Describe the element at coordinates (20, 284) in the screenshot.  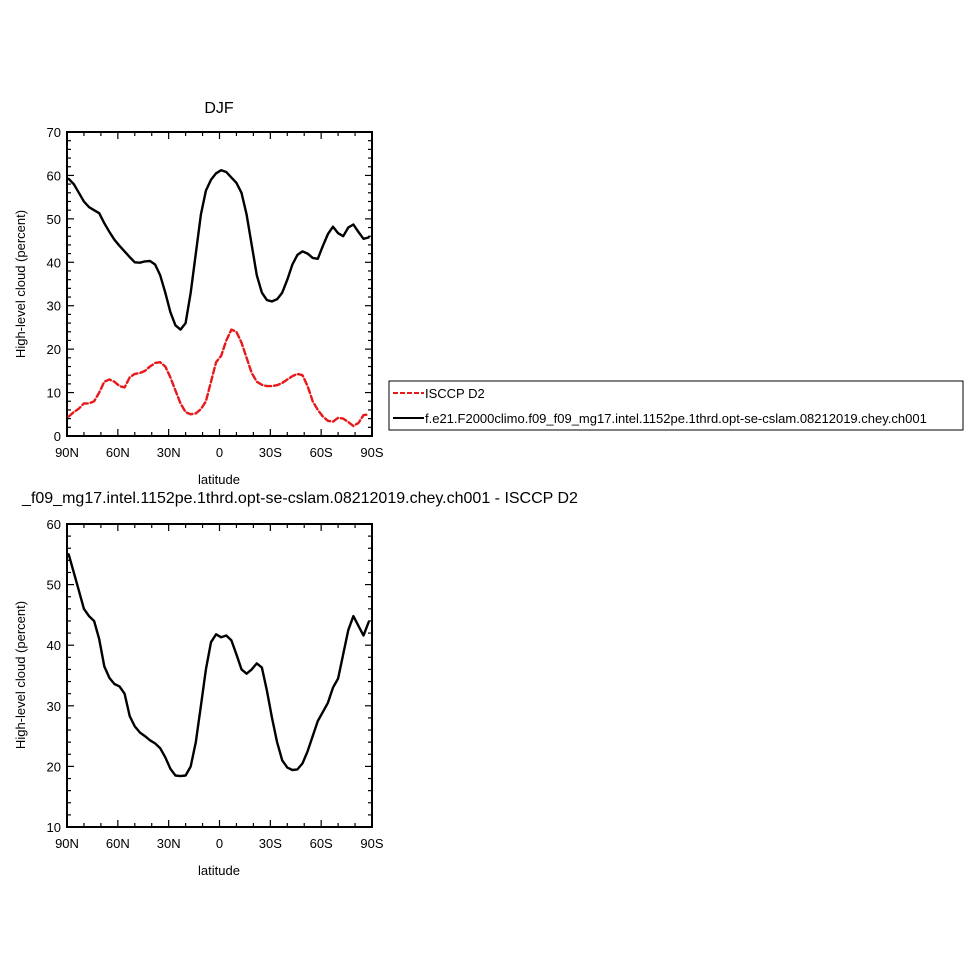
I see `top-y-axis-label: High-level cloud (percent)` at that location.